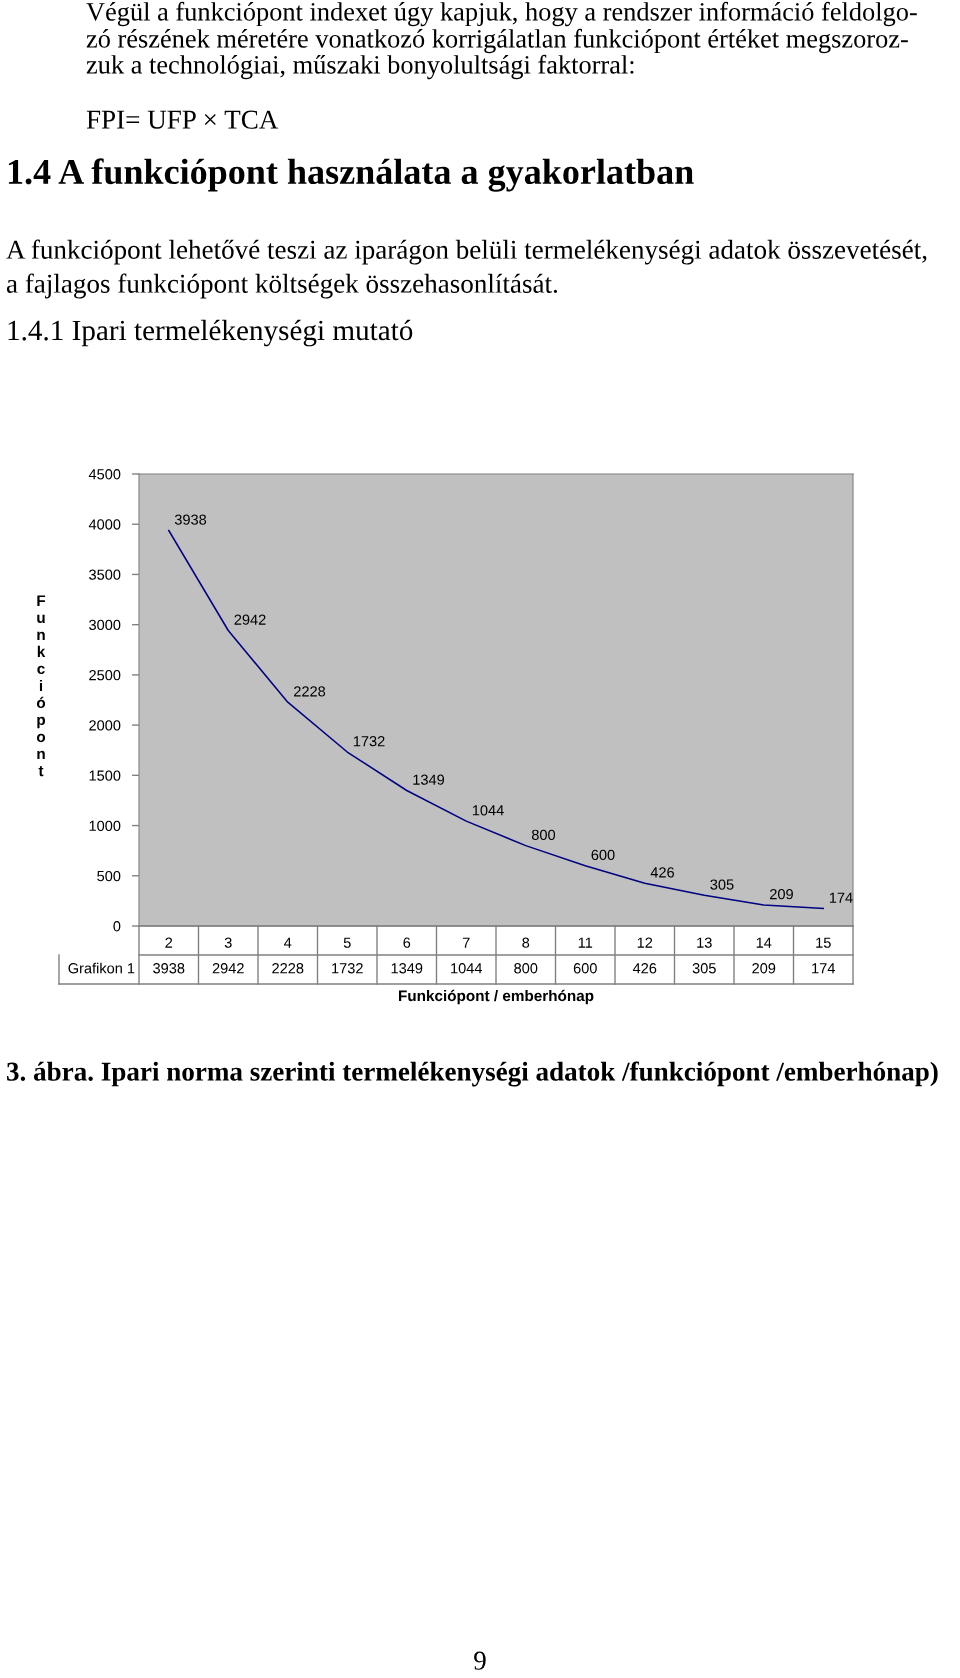 This screenshot has height=1678, width=960. I want to click on x-tick-label: 3, so click(228, 942).